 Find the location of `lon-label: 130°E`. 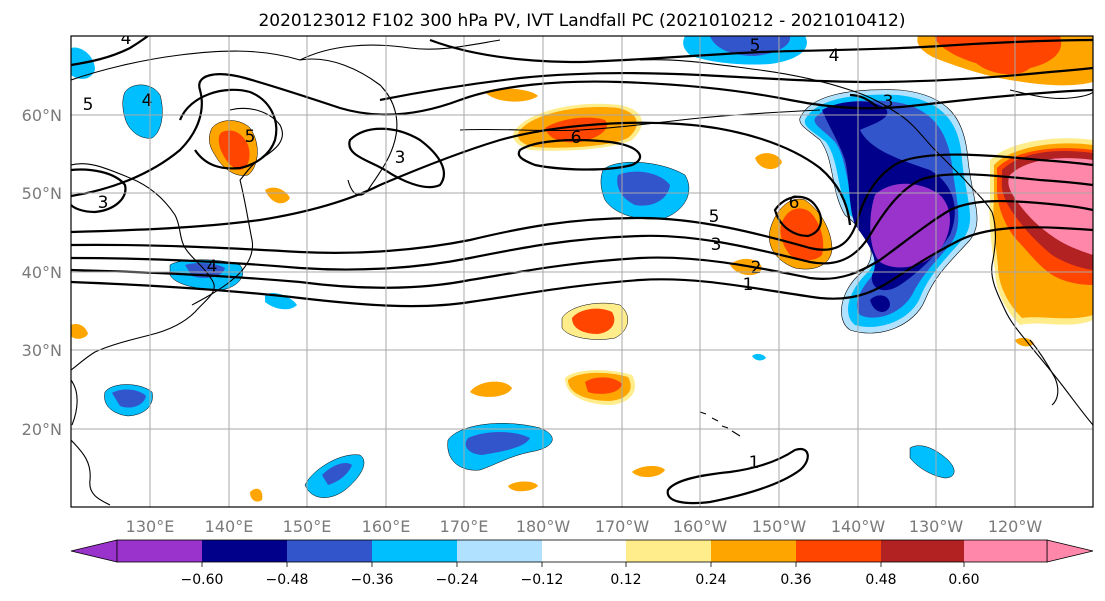

lon-label: 130°E is located at coordinates (150, 526).